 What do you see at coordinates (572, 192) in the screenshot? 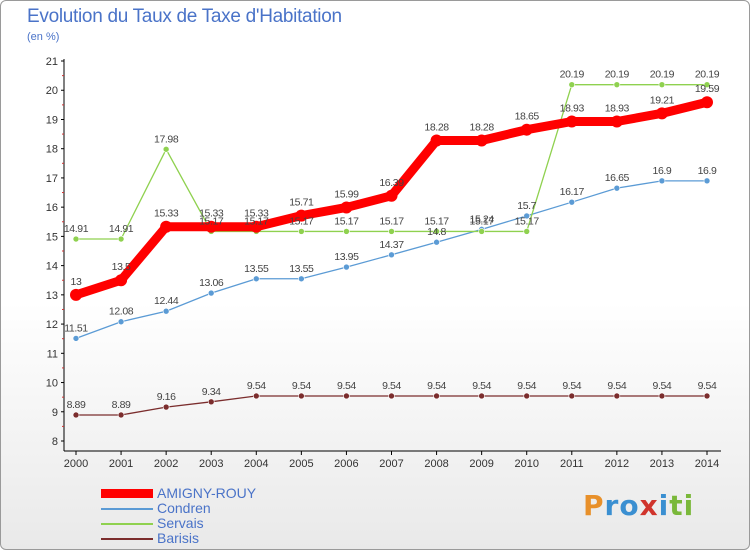
I see `data-label: 16.17` at bounding box center [572, 192].